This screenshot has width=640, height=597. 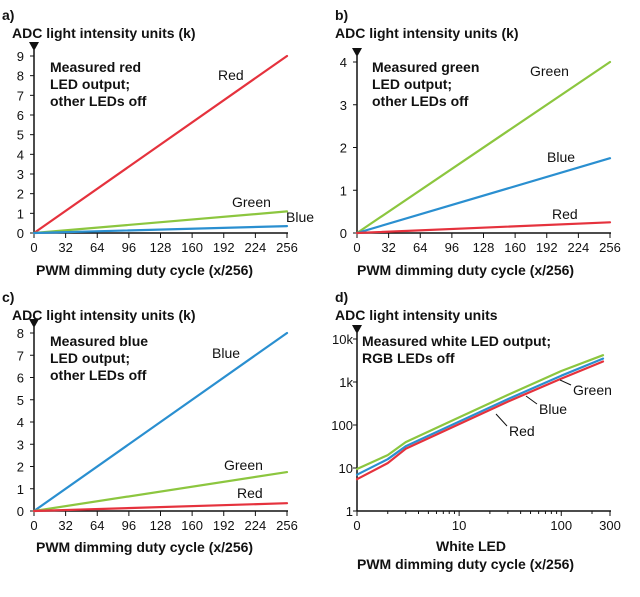 I want to click on panel-b-x-tick-label: 160, so click(x=515, y=247).